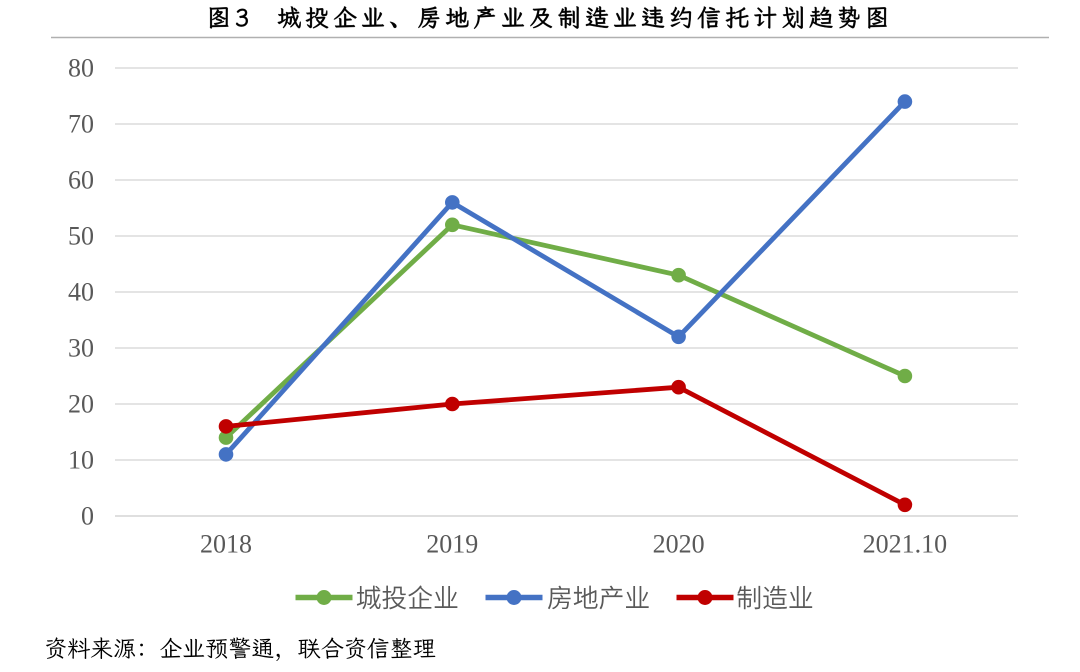 The width and height of the screenshot is (1080, 672). What do you see at coordinates (81, 235) in the screenshot?
I see `svg-text: 50` at bounding box center [81, 235].